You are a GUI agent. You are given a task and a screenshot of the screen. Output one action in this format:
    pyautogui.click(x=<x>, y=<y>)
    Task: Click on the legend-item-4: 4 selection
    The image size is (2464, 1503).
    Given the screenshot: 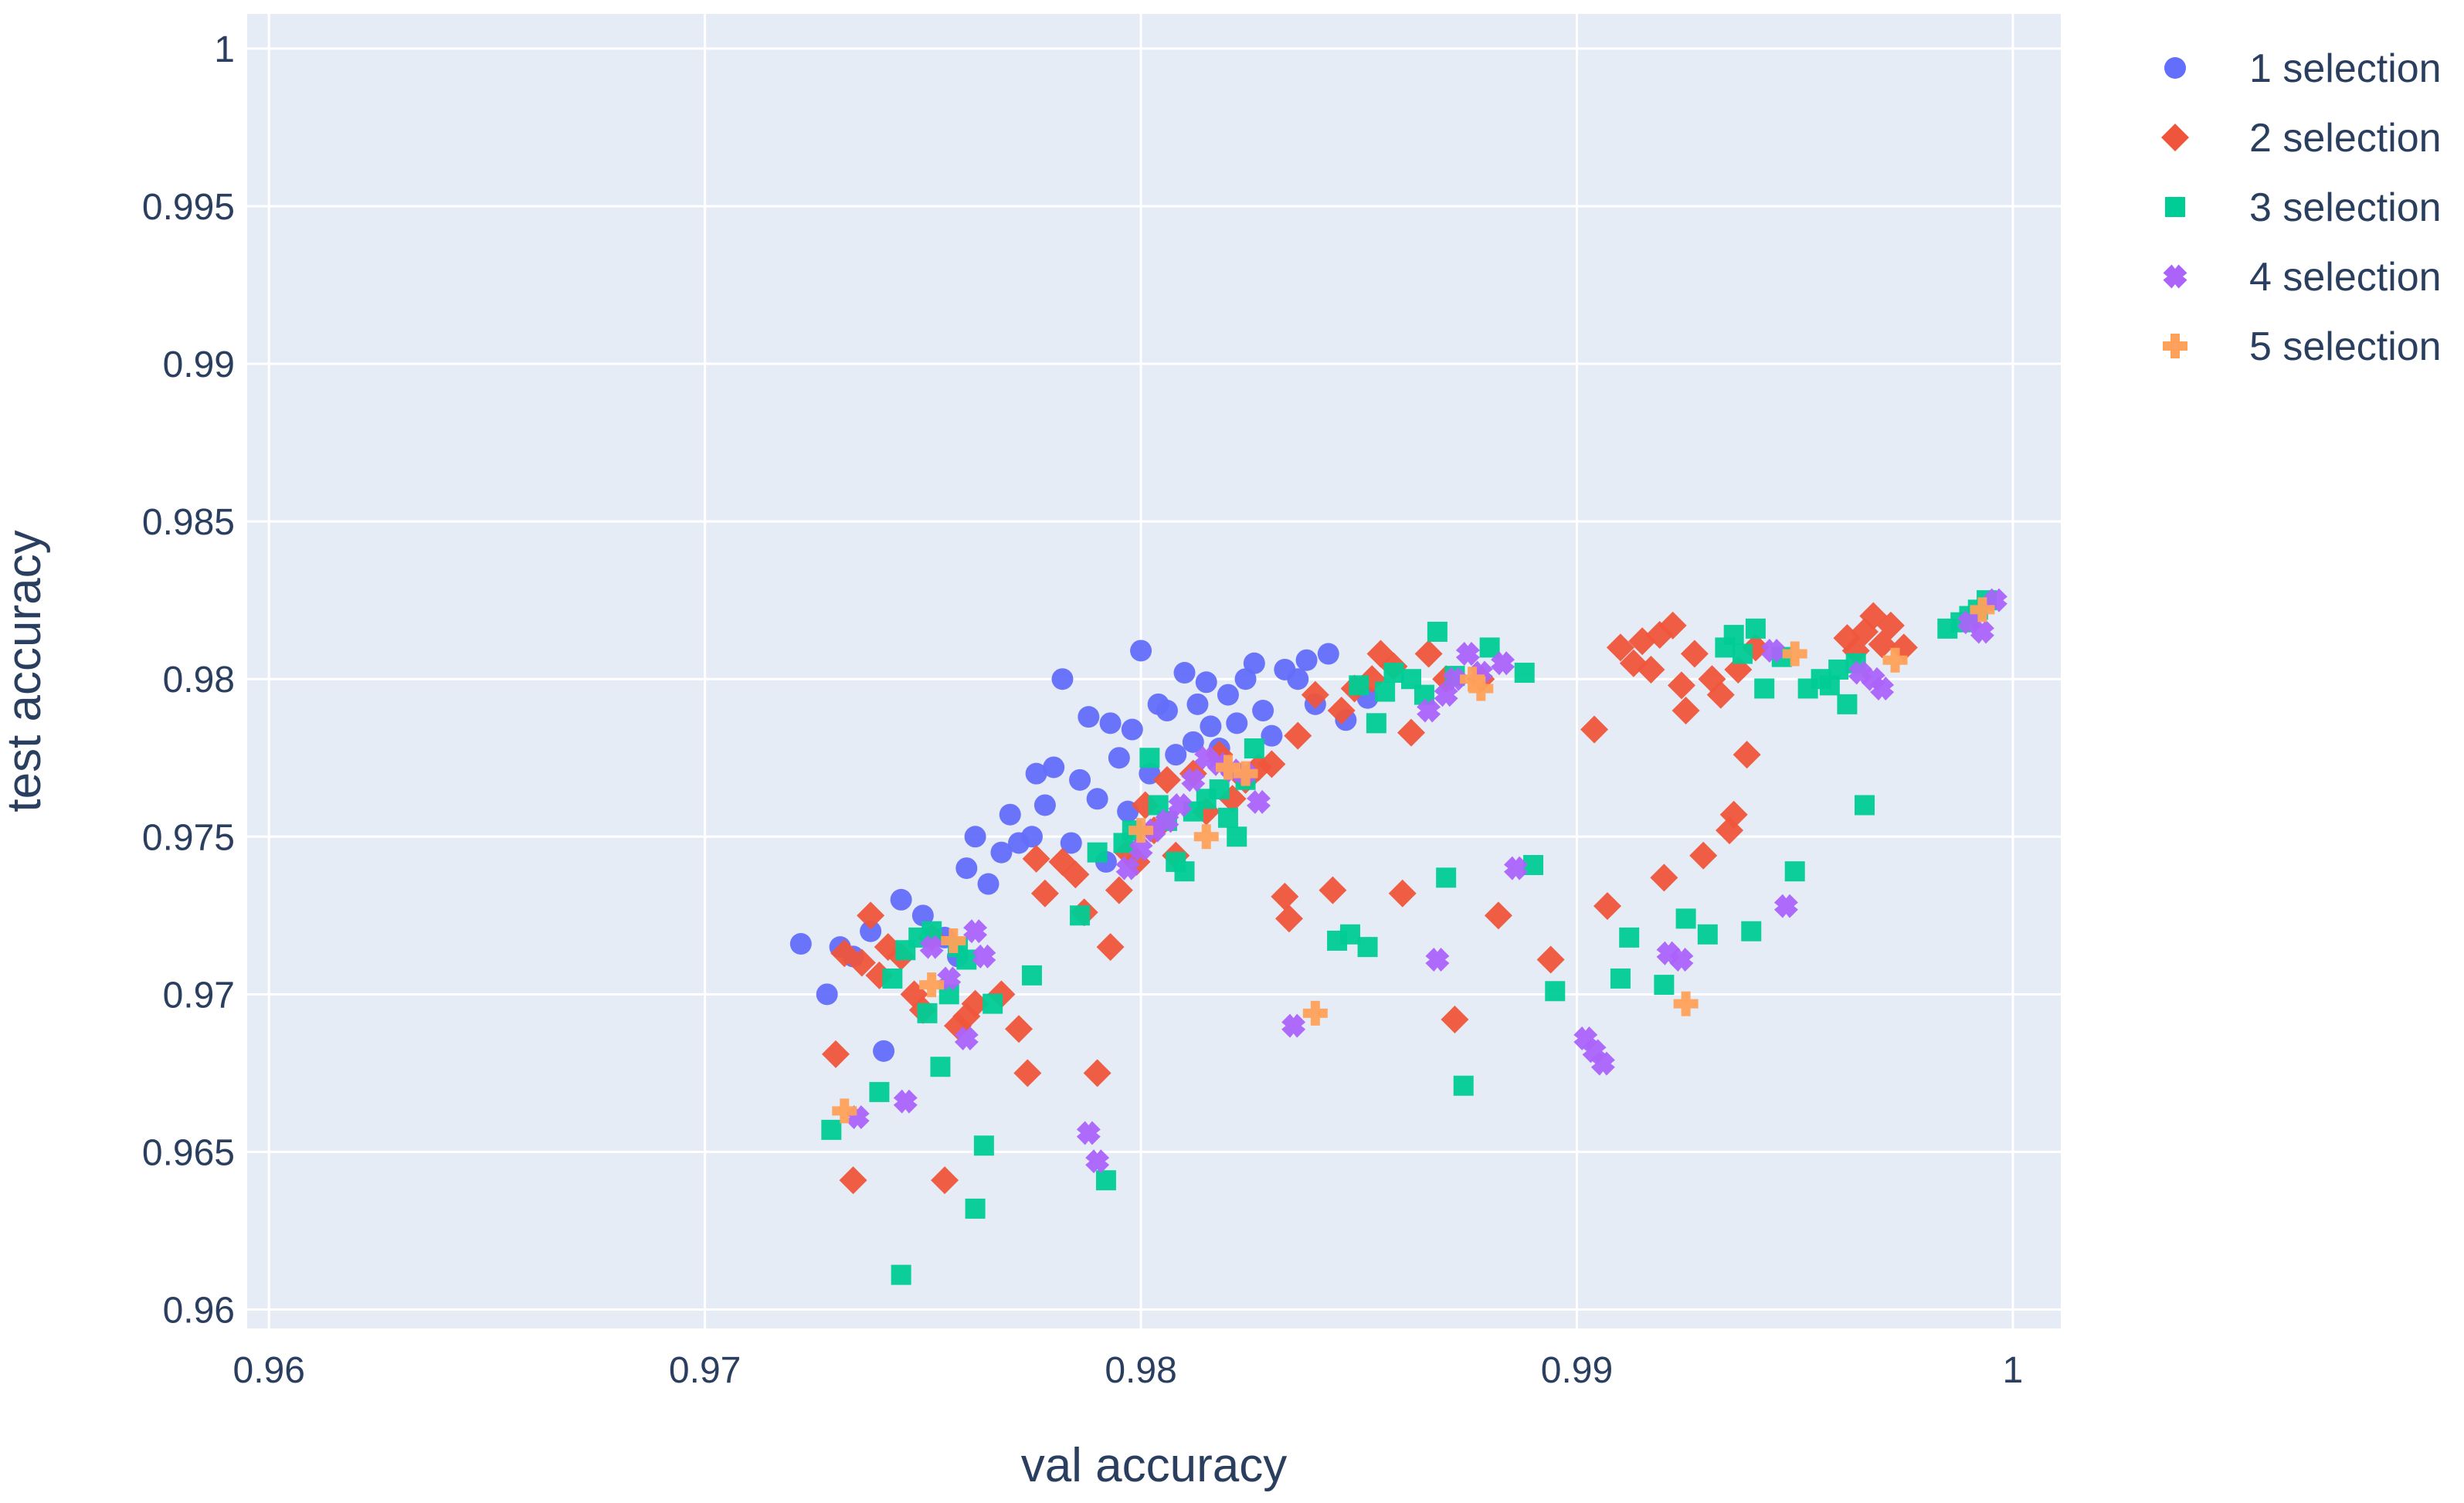 What is the action you would take?
    pyautogui.click(x=2302, y=278)
    